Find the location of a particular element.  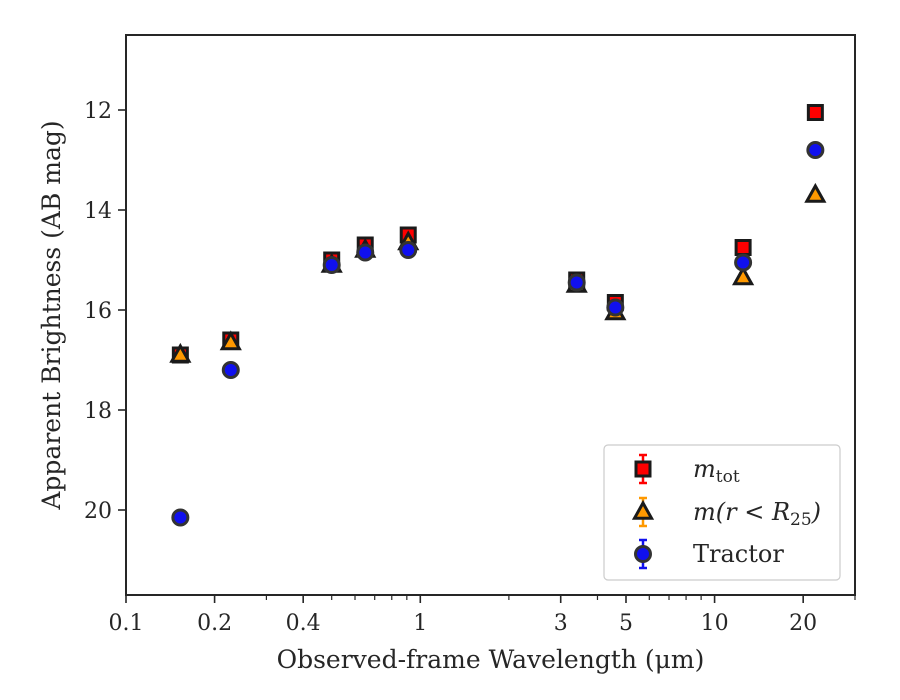

legend-label: Tractor is located at coordinates (738, 554).